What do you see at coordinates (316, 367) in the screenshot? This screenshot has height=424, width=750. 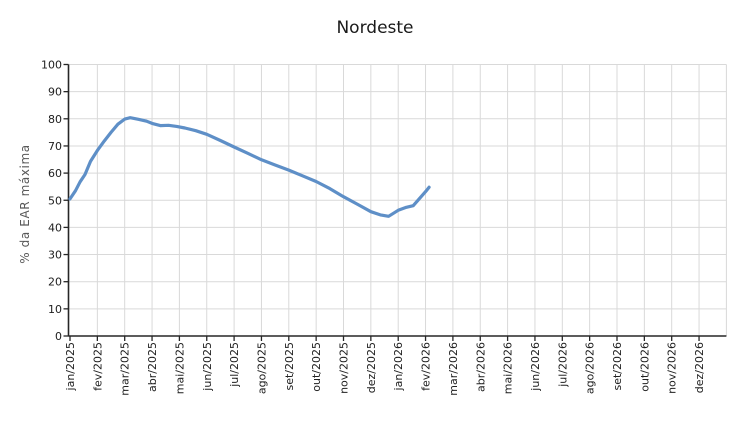 I see `x-tick-label: out/2025` at bounding box center [316, 367].